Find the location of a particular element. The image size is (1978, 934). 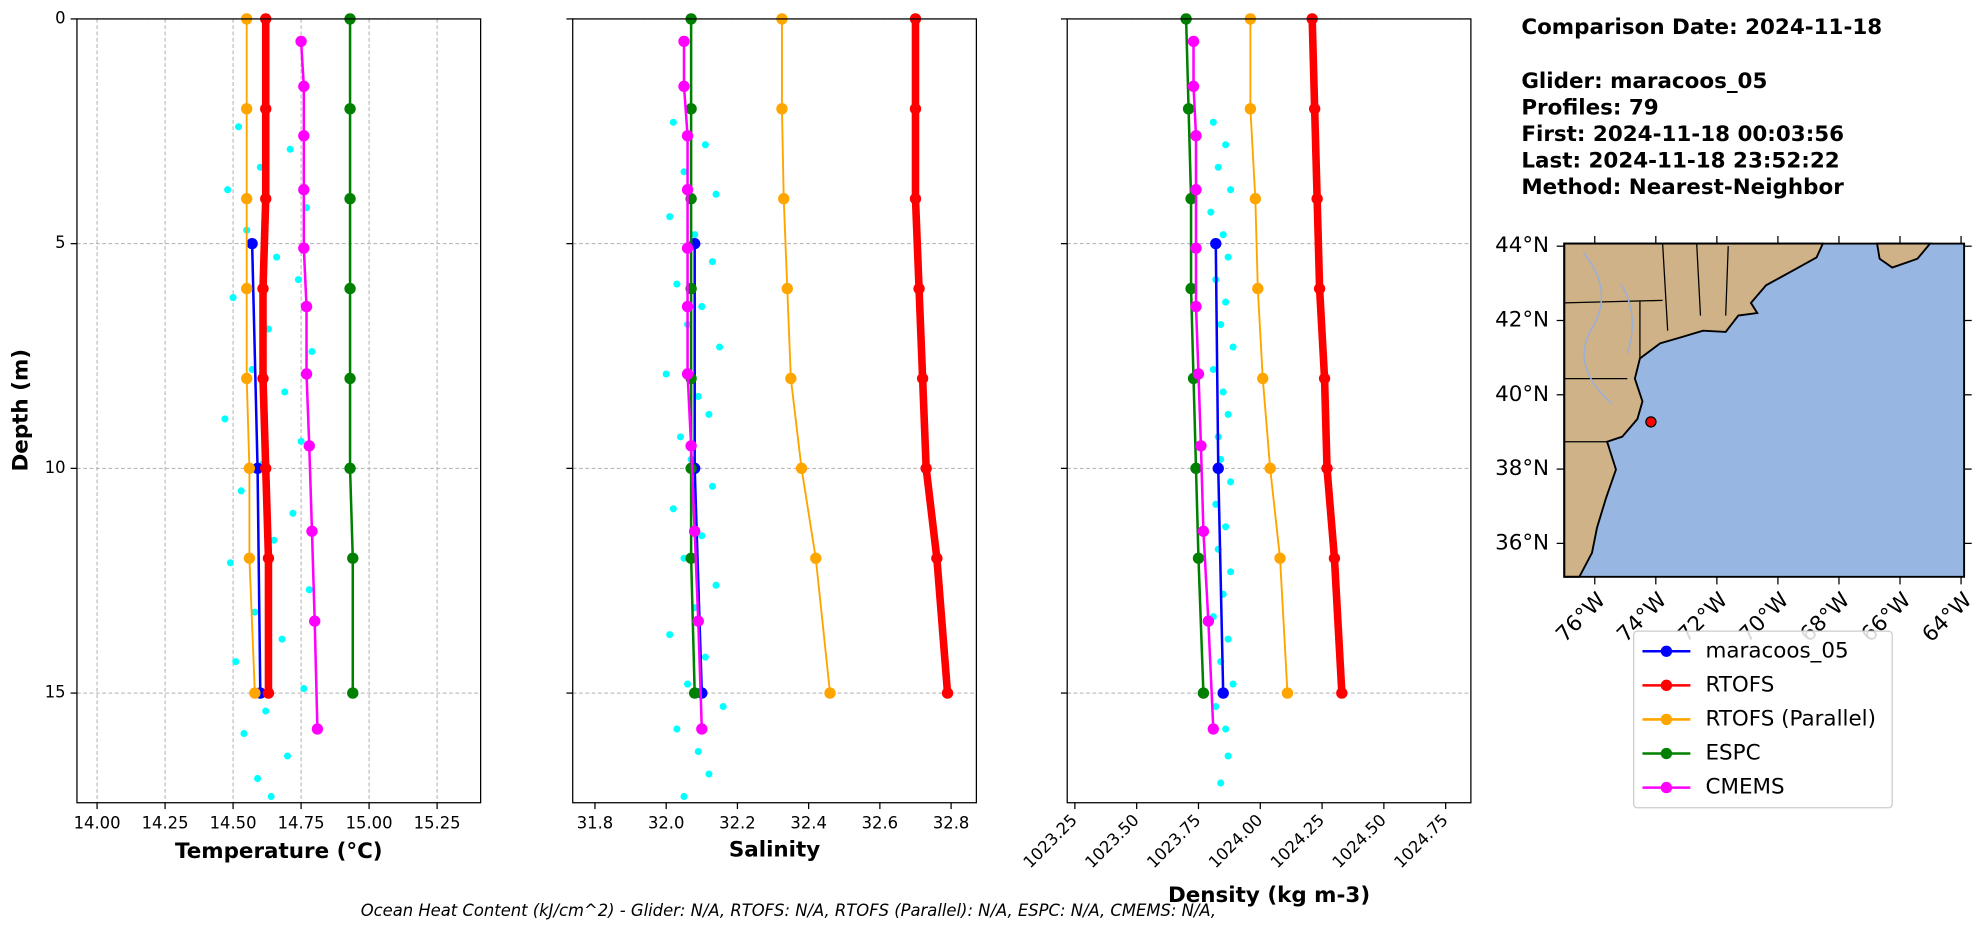

info-line: Method: Nearest-Neighbor is located at coordinates (1682, 187).